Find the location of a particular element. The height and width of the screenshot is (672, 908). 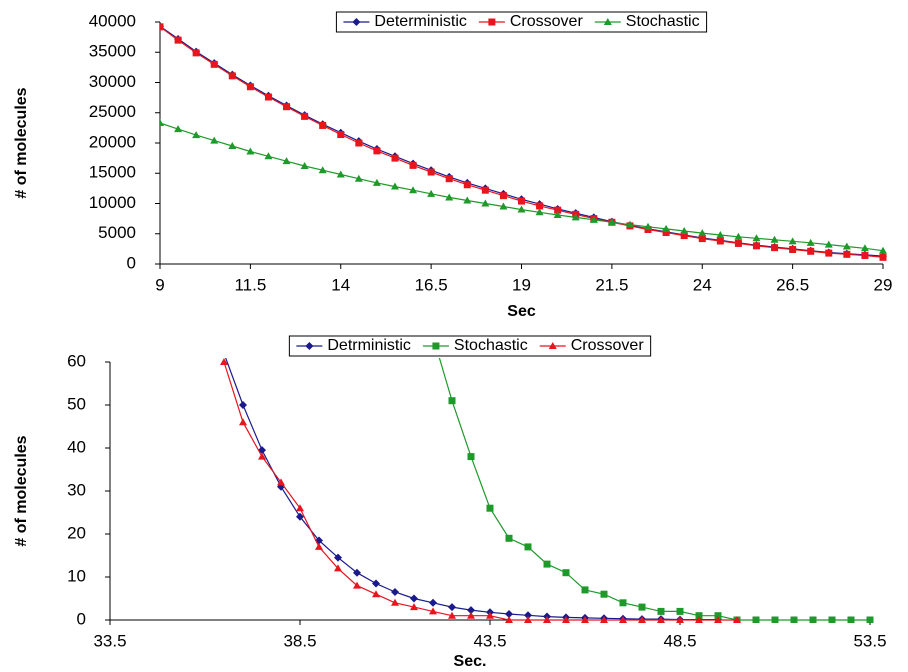

y-tick-label: 40000 is located at coordinates (112, 20).